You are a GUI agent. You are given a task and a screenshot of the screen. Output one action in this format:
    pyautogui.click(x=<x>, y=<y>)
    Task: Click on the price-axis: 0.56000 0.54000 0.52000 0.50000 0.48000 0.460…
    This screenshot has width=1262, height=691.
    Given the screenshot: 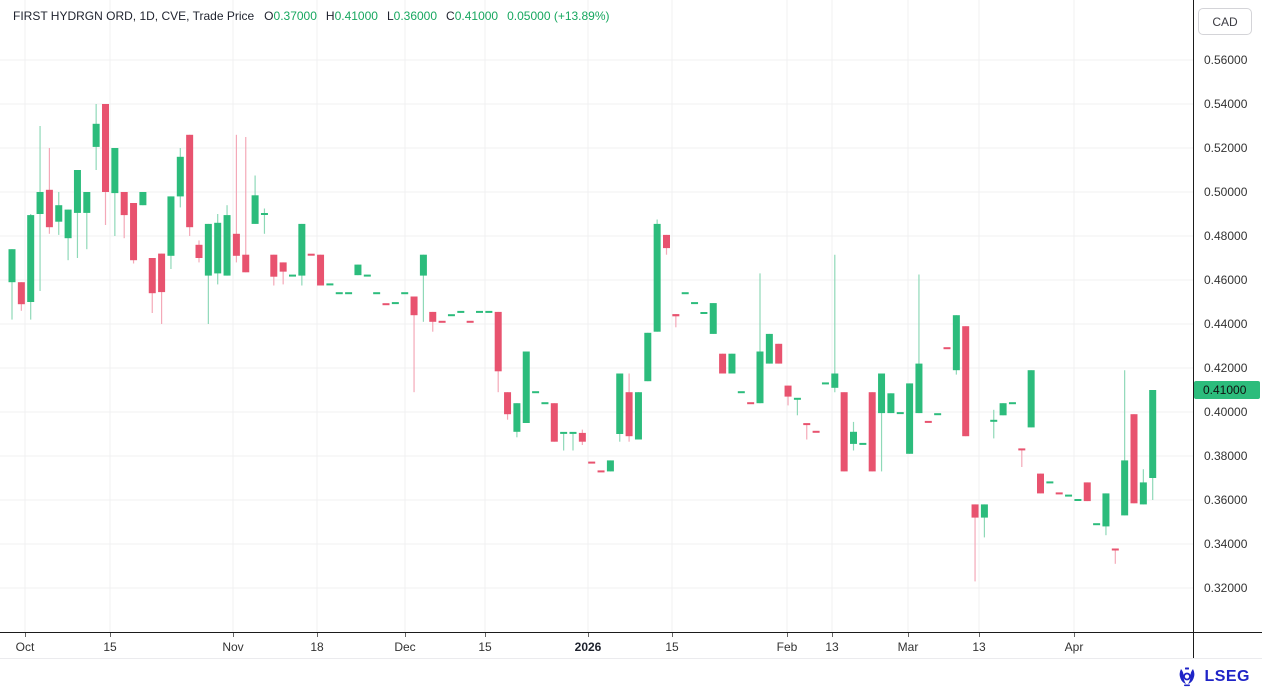 What is the action you would take?
    pyautogui.click(x=1228, y=316)
    